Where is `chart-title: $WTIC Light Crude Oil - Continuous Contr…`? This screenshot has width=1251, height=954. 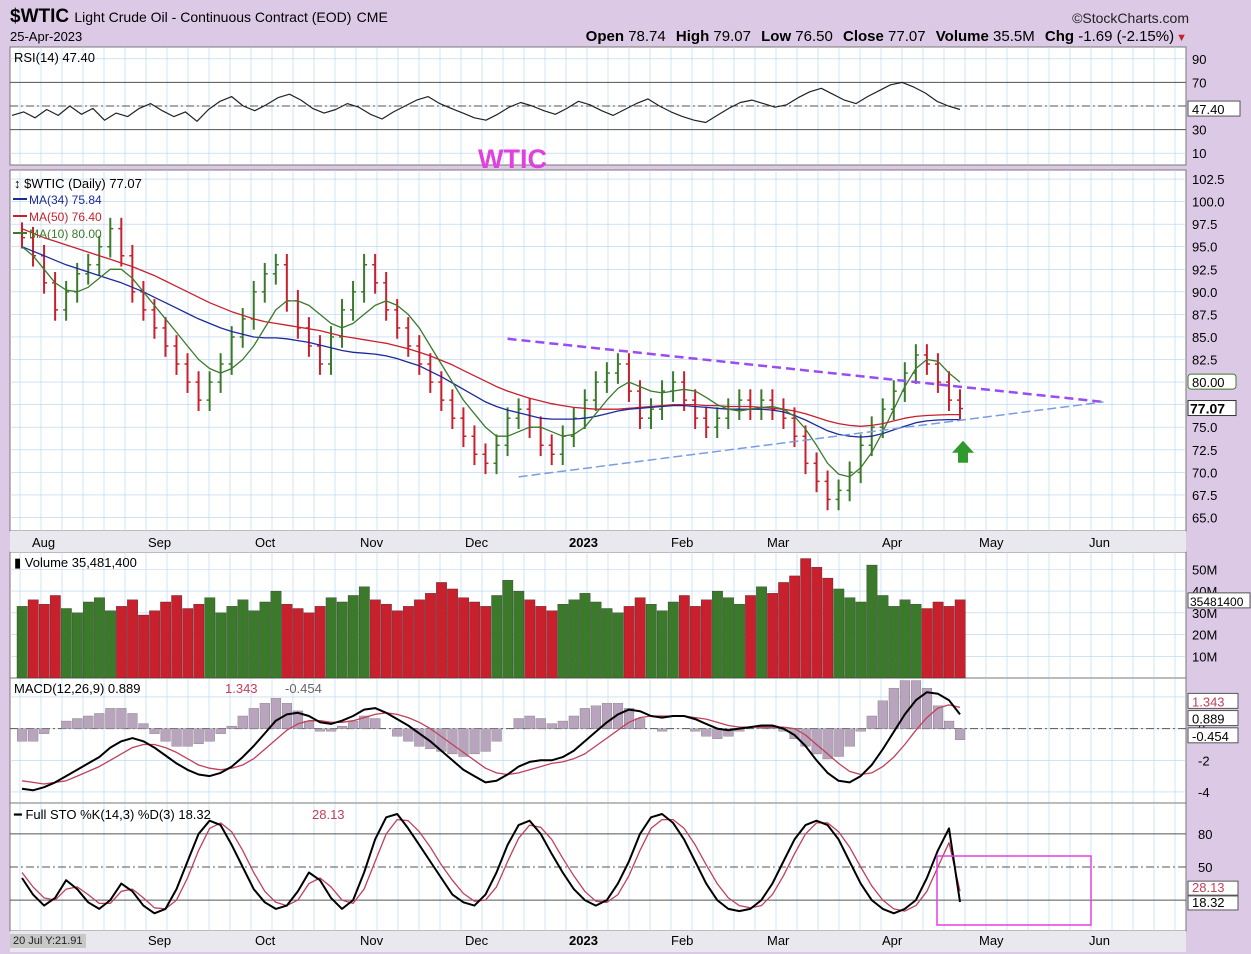 chart-title: $WTIC Light Crude Oil - Continuous Contr… is located at coordinates (199, 17).